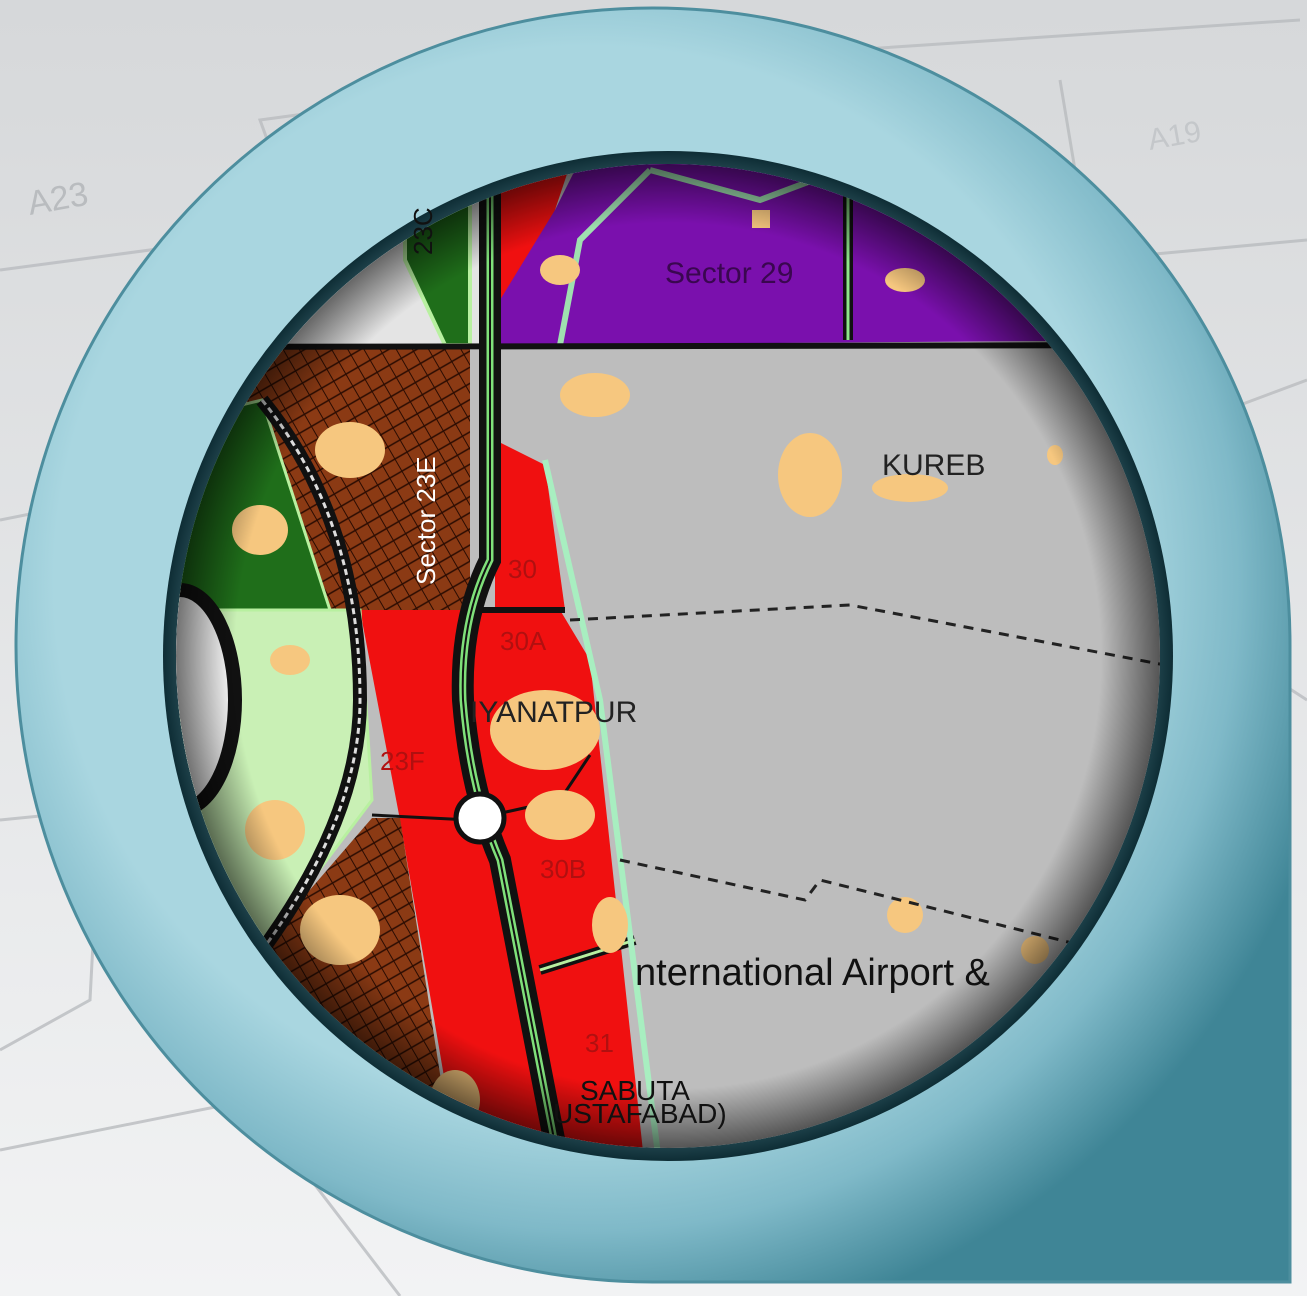 This screenshot has width=1307, height=1296. Describe the element at coordinates (729, 273) in the screenshot. I see `map-label: Sector 29` at that location.